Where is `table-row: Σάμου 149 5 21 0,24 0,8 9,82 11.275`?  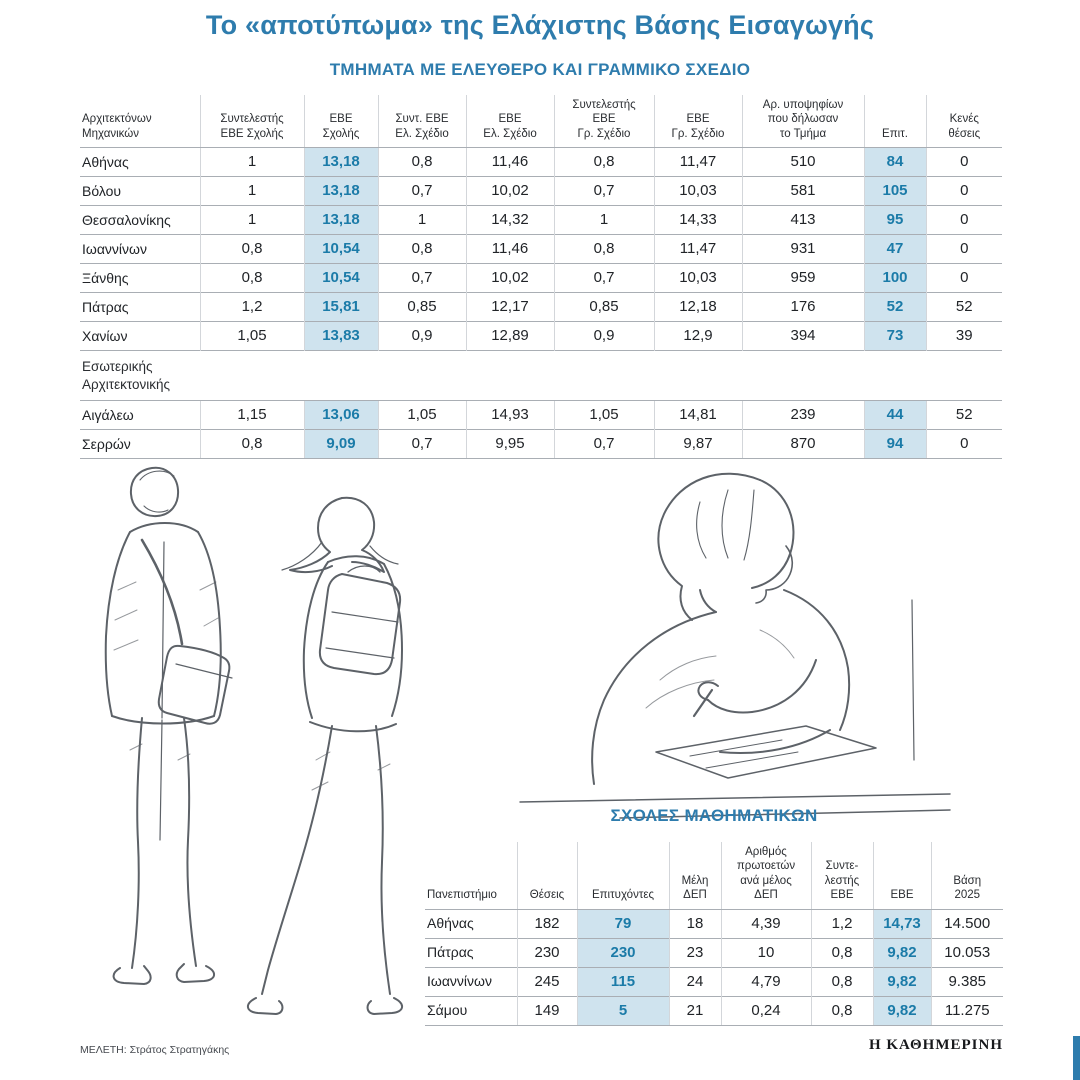 table-row: Σάμου 149 5 21 0,24 0,8 9,82 11.275 is located at coordinates (714, 1010).